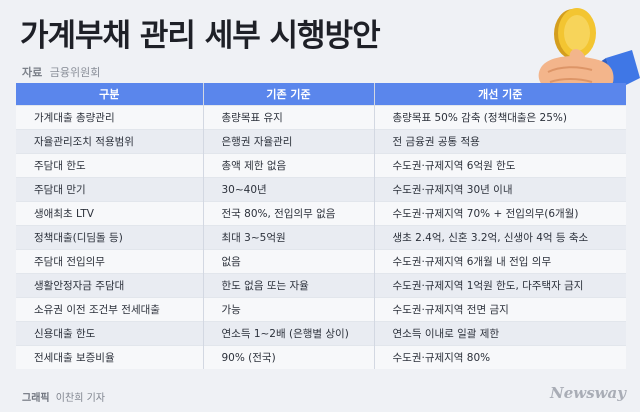 Image resolution: width=640 pixels, height=412 pixels. I want to click on cell-category: 정책대출(디딤돌 등), so click(109, 237).